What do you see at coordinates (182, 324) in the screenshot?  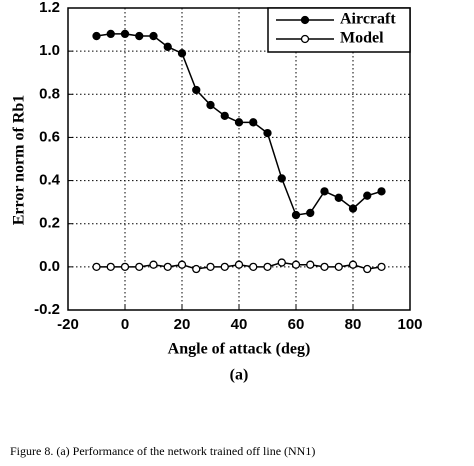 I see `x-tick-label: 20` at bounding box center [182, 324].